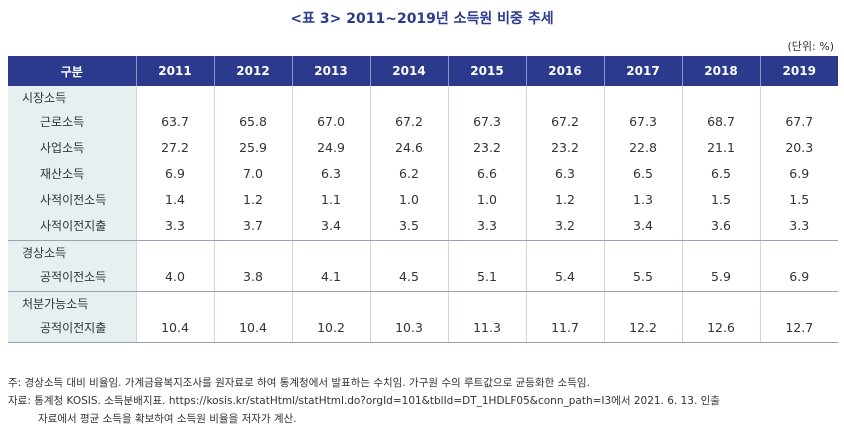 The image size is (844, 446). Describe the element at coordinates (330, 328) in the screenshot. I see `value-cell: 10.2` at that location.